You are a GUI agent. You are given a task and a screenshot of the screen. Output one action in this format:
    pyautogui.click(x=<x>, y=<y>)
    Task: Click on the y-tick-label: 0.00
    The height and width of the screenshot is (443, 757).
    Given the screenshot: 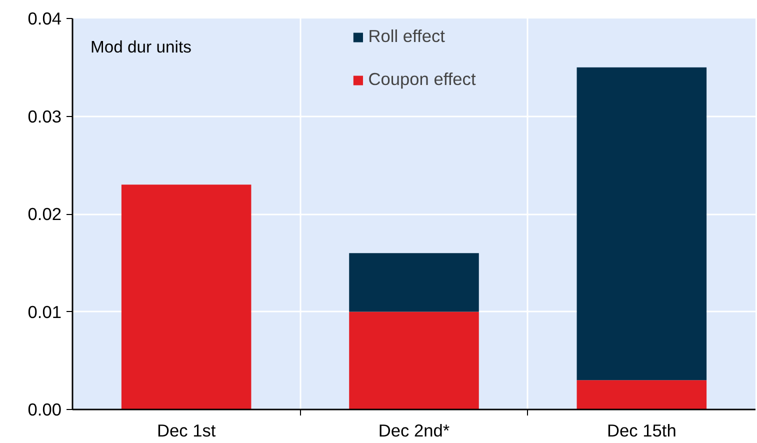 What is the action you would take?
    pyautogui.click(x=45, y=410)
    